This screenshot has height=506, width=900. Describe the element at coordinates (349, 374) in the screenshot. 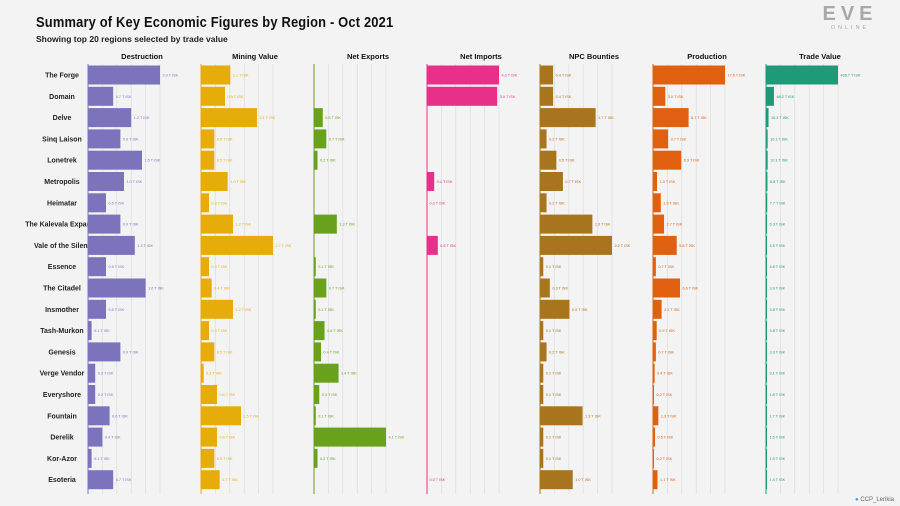

I see `data-label-net-exports-verge-vendor: 1.4 T ISK` at that location.